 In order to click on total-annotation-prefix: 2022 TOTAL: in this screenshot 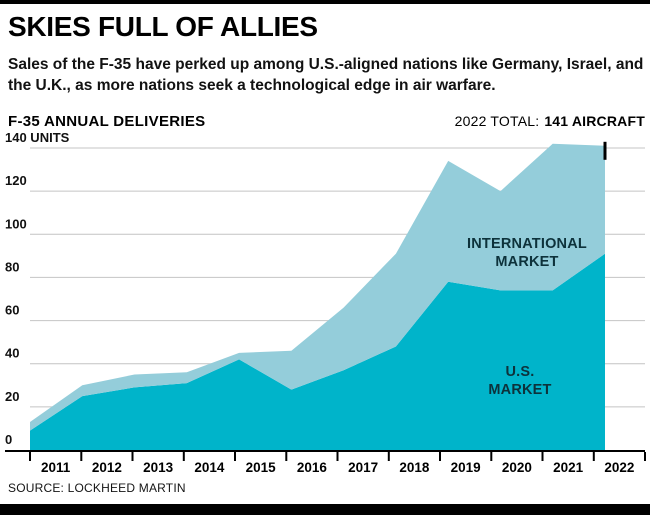, I will do `click(497, 121)`.